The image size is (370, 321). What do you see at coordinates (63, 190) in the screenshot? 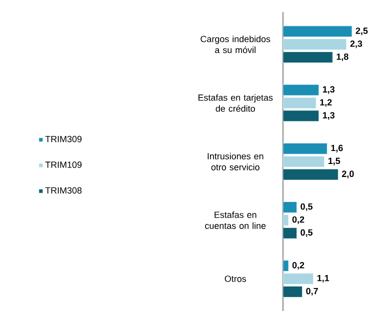
I see `legend-label: TRIM308` at bounding box center [63, 190].